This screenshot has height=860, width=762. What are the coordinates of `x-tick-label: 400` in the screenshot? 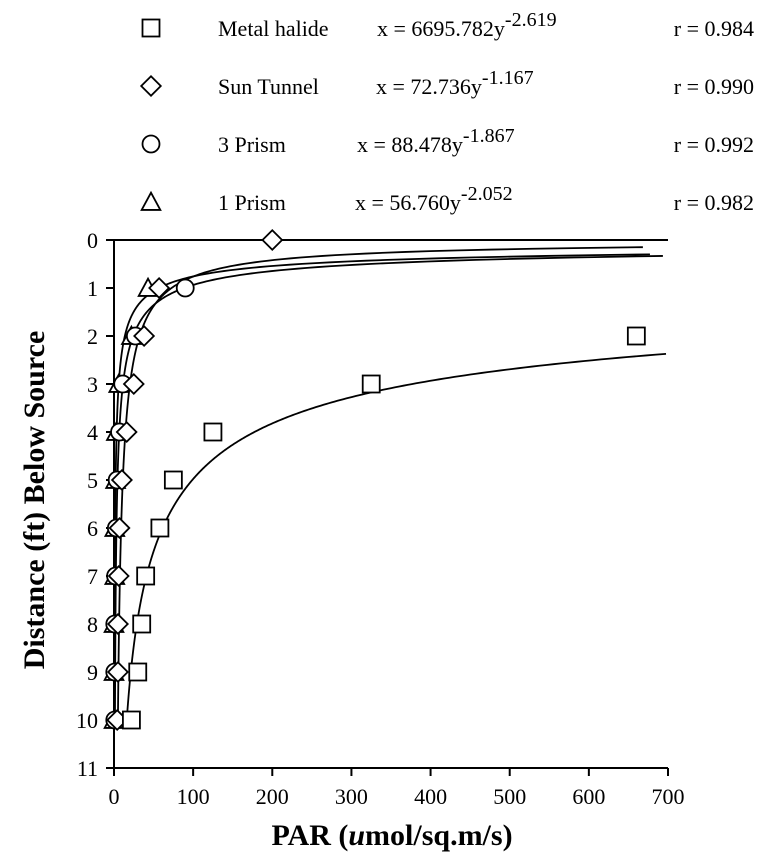 It's located at (430, 796).